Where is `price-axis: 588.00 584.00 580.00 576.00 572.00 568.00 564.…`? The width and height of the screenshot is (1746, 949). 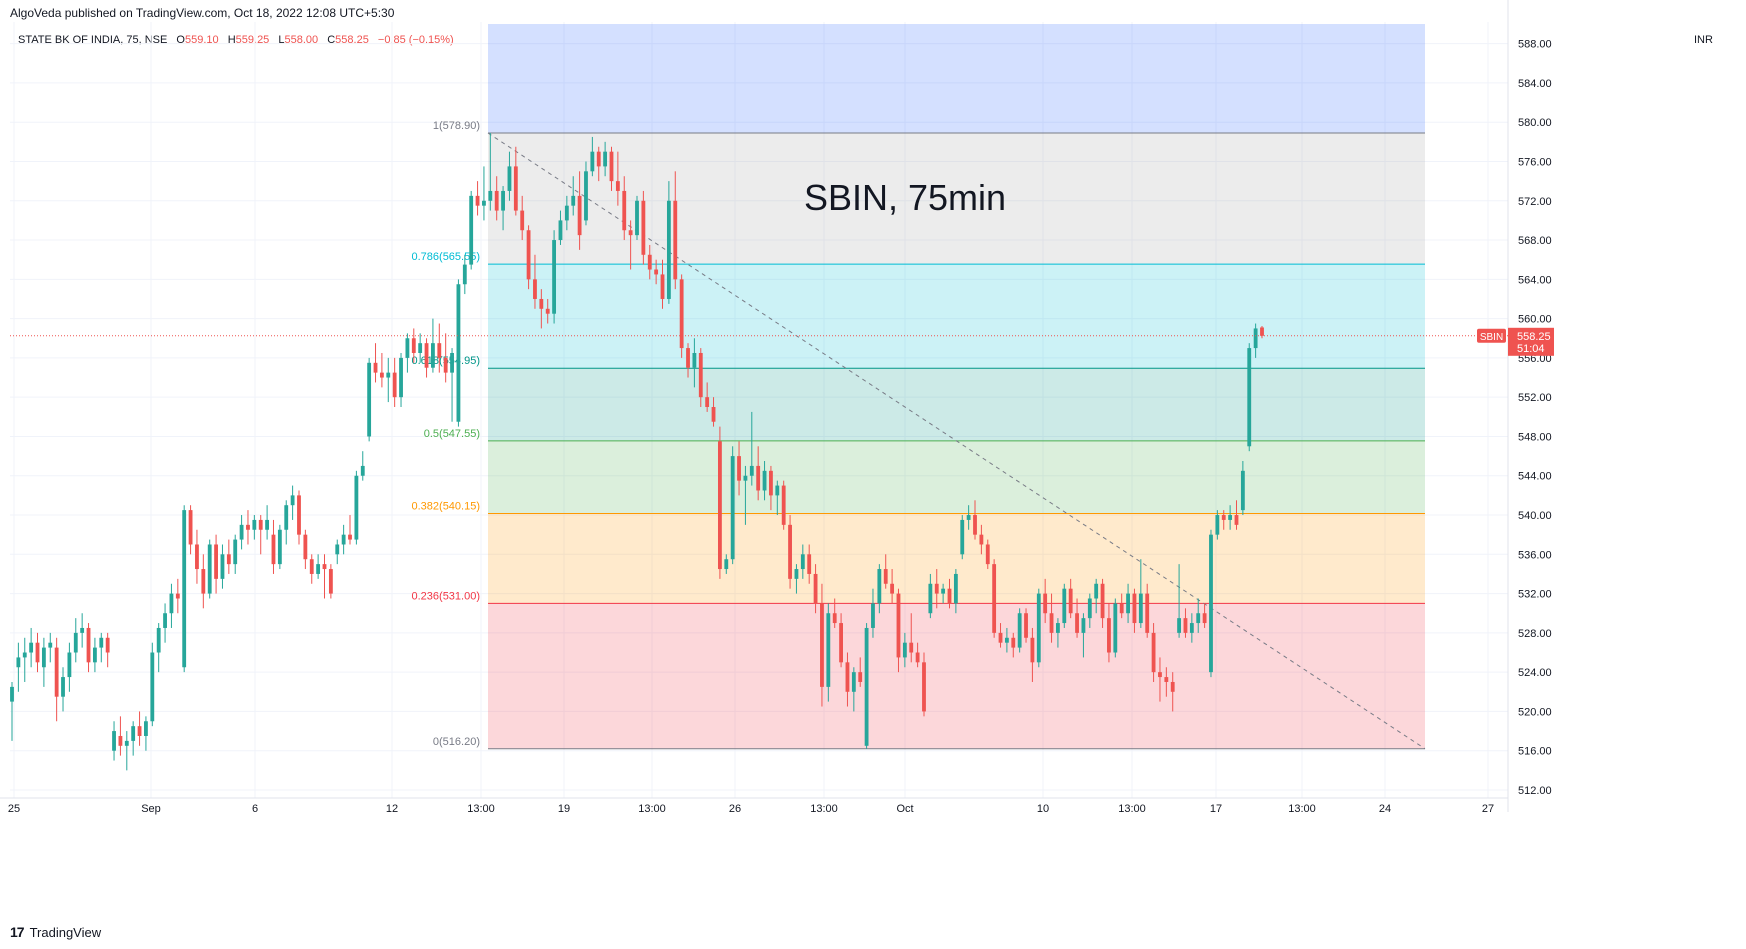 price-axis: 588.00 584.00 580.00 576.00 572.00 568.00 564.… is located at coordinates (1535, 418).